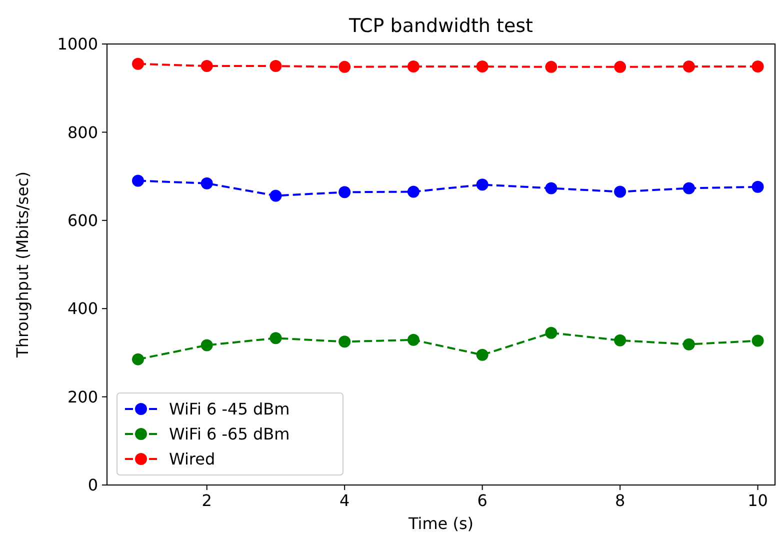 The width and height of the screenshot is (776, 546). I want to click on x-tick-label: 6, so click(482, 500).